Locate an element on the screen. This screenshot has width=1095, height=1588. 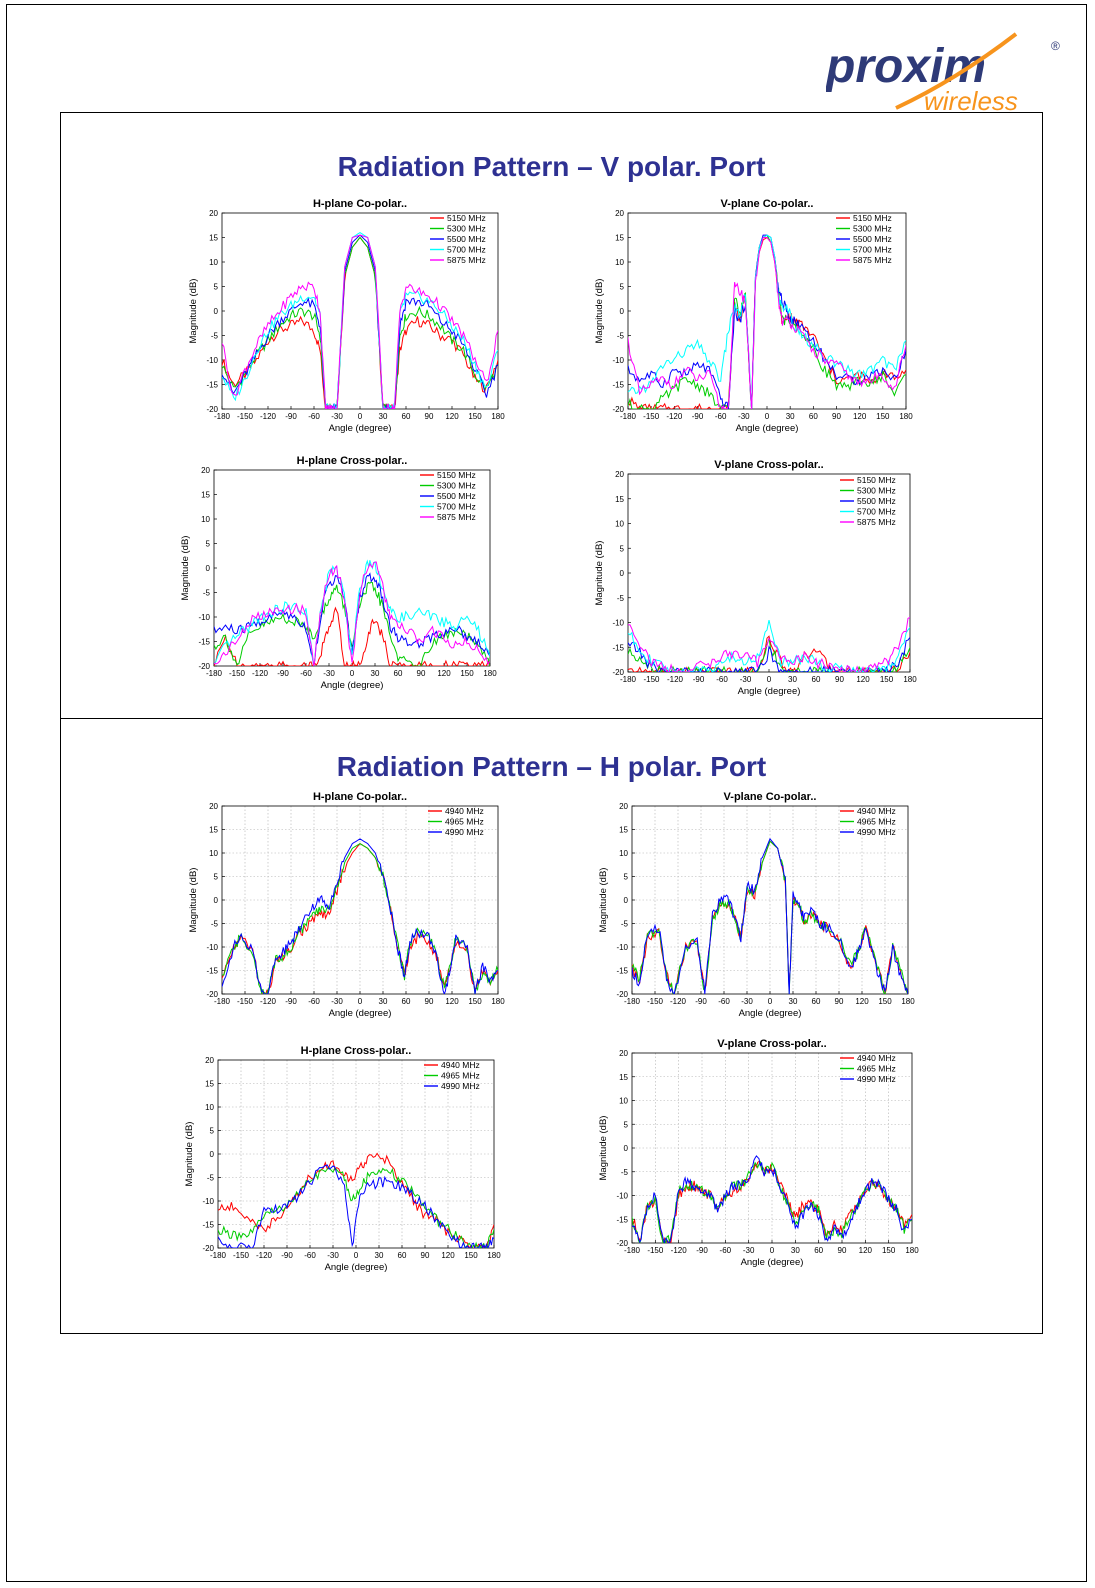
y-tick-label: 20 is located at coordinates (619, 474).